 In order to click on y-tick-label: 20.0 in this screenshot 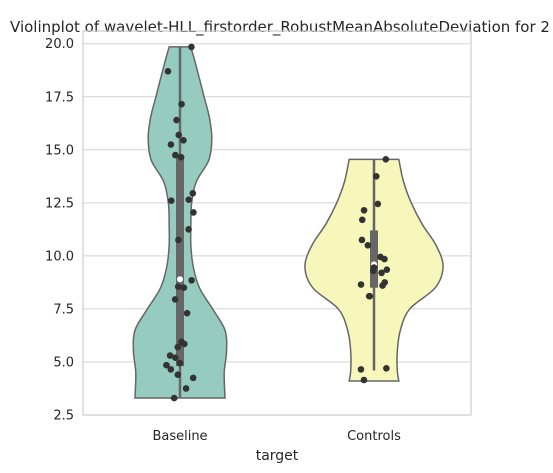, I will do `click(59, 44)`.